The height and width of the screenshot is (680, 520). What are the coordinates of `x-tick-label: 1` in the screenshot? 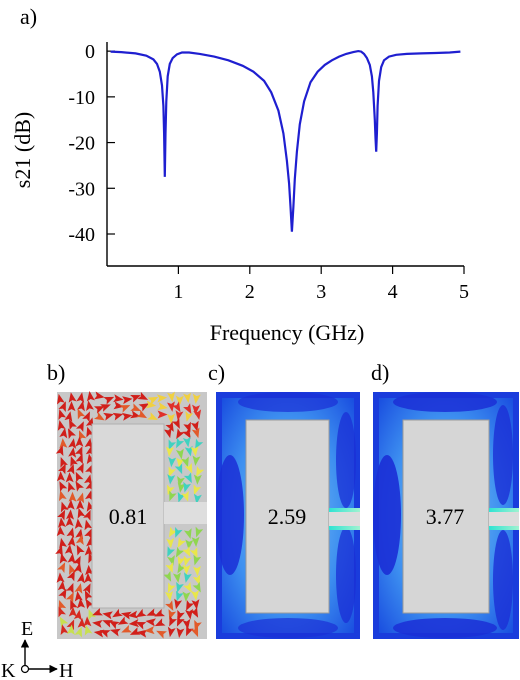 It's located at (178, 292).